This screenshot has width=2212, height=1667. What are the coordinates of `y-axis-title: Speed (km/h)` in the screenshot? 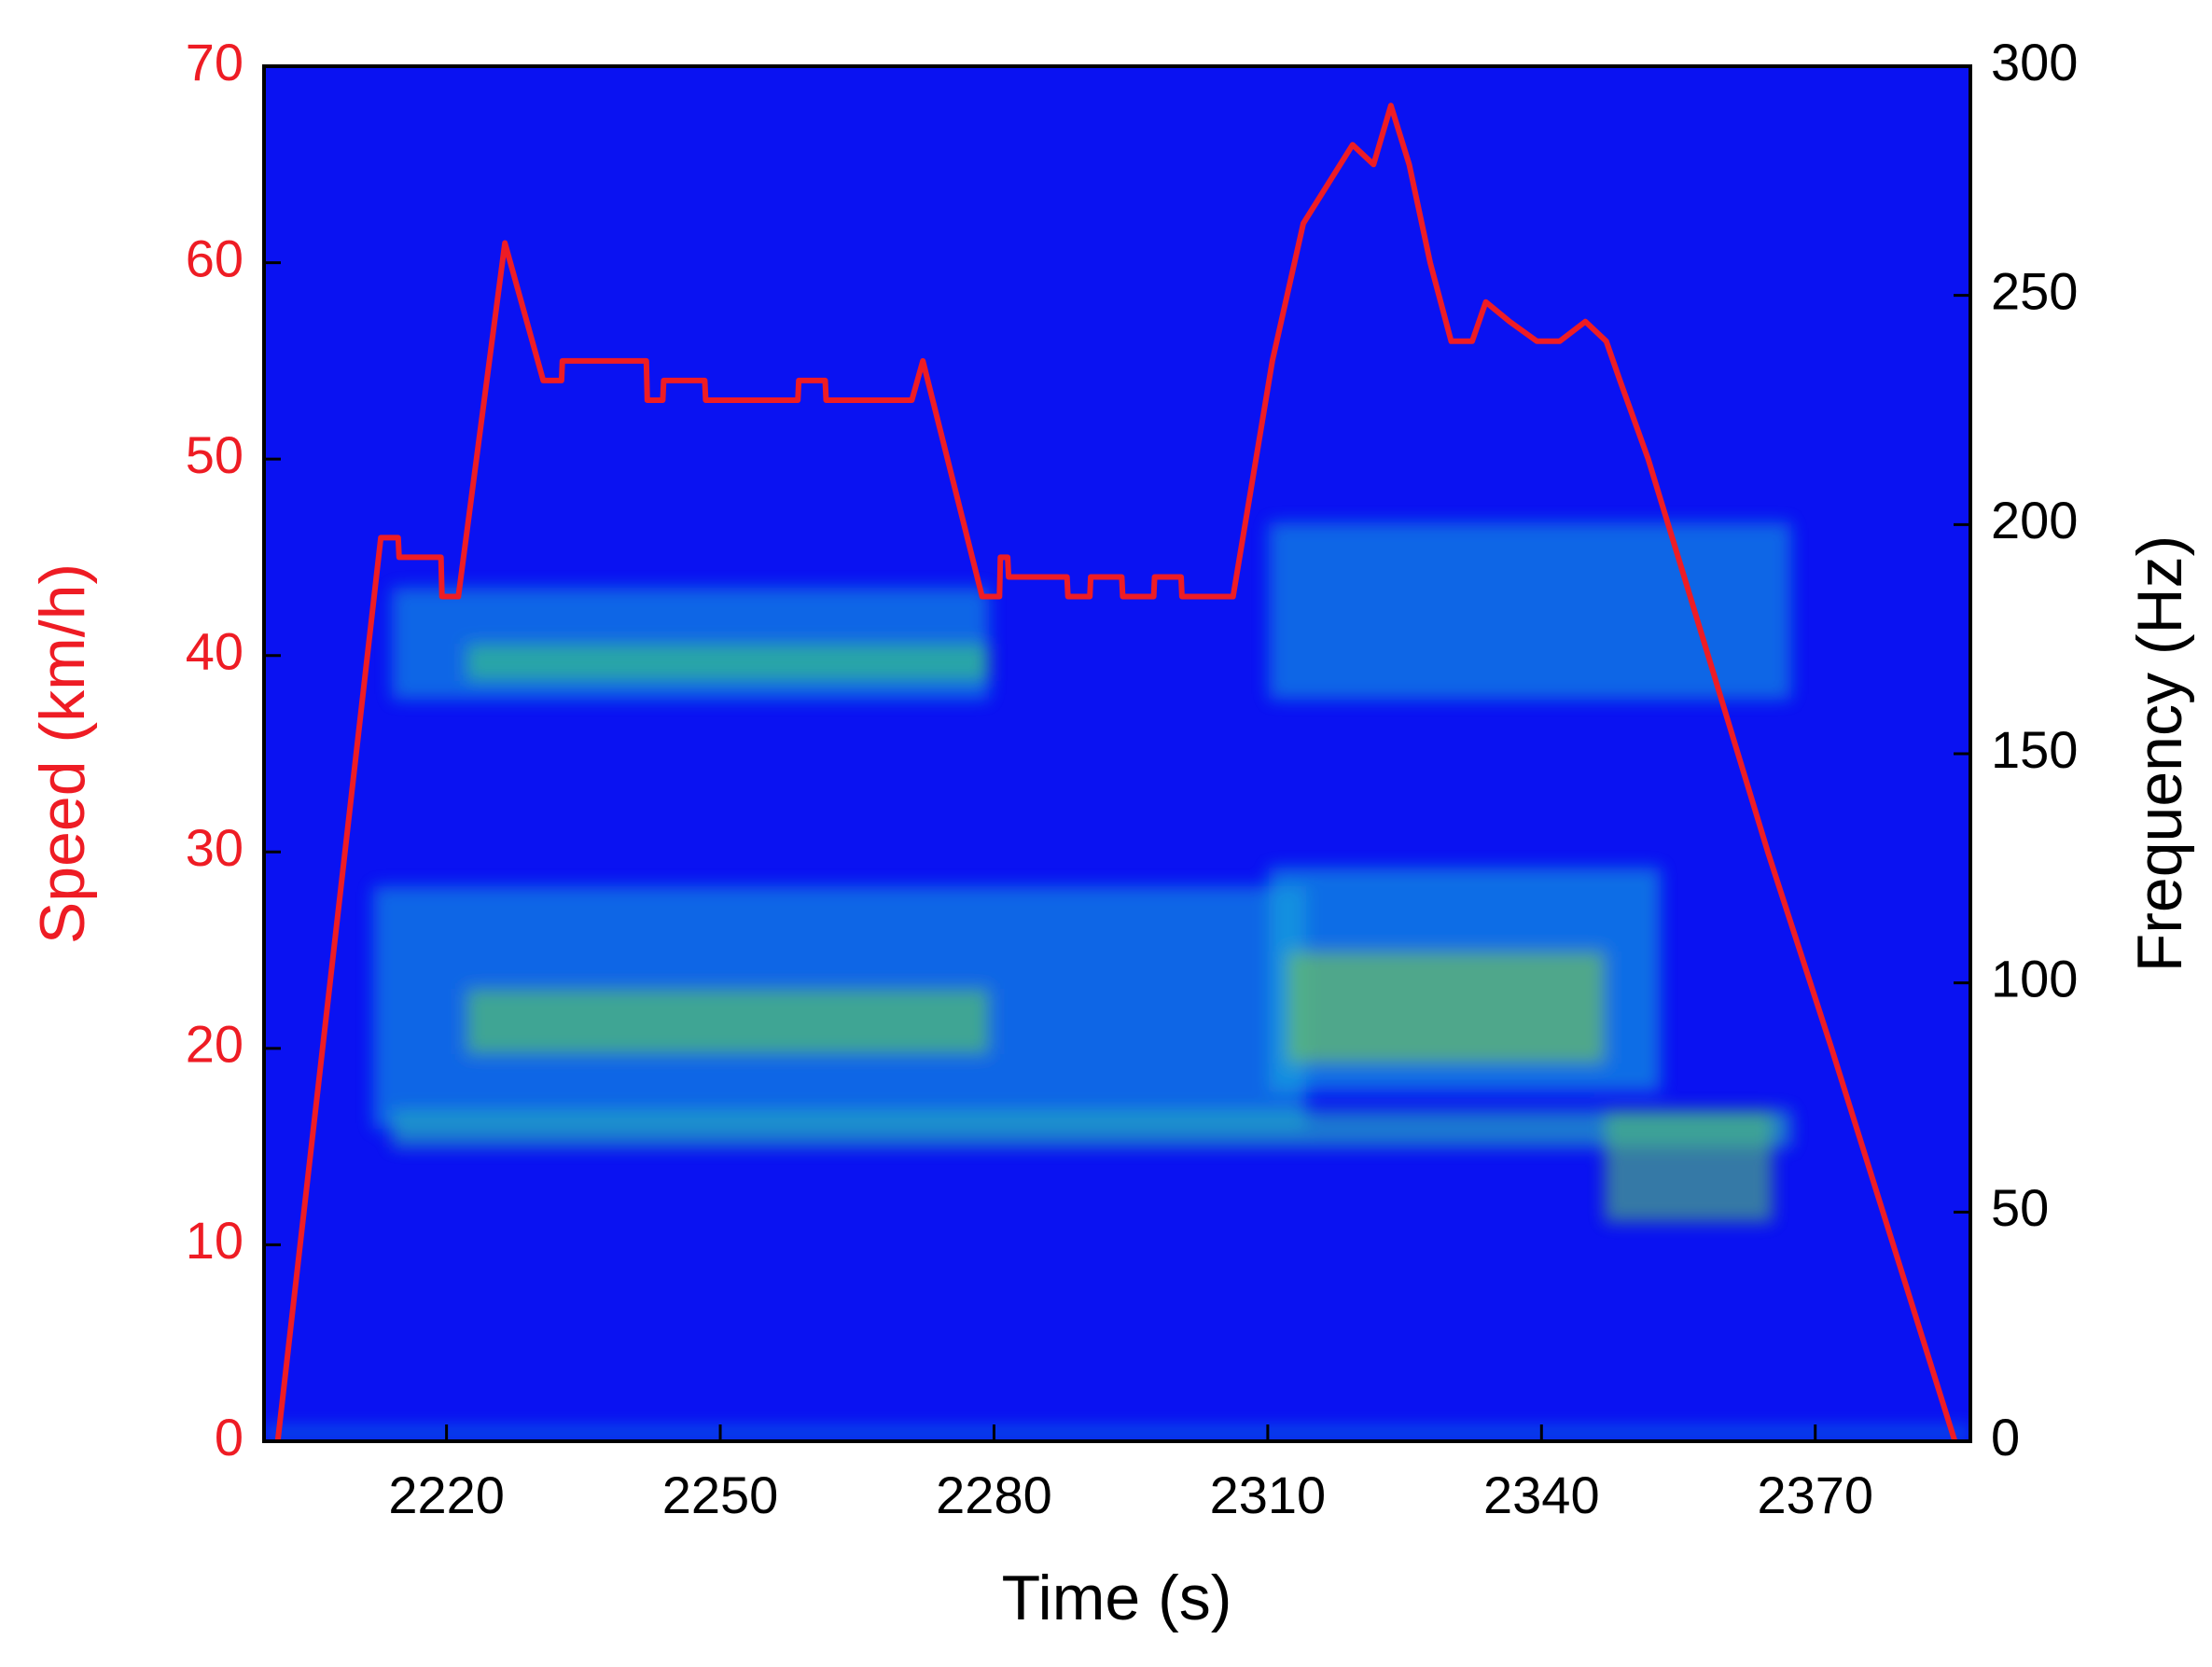 It's located at (62, 753).